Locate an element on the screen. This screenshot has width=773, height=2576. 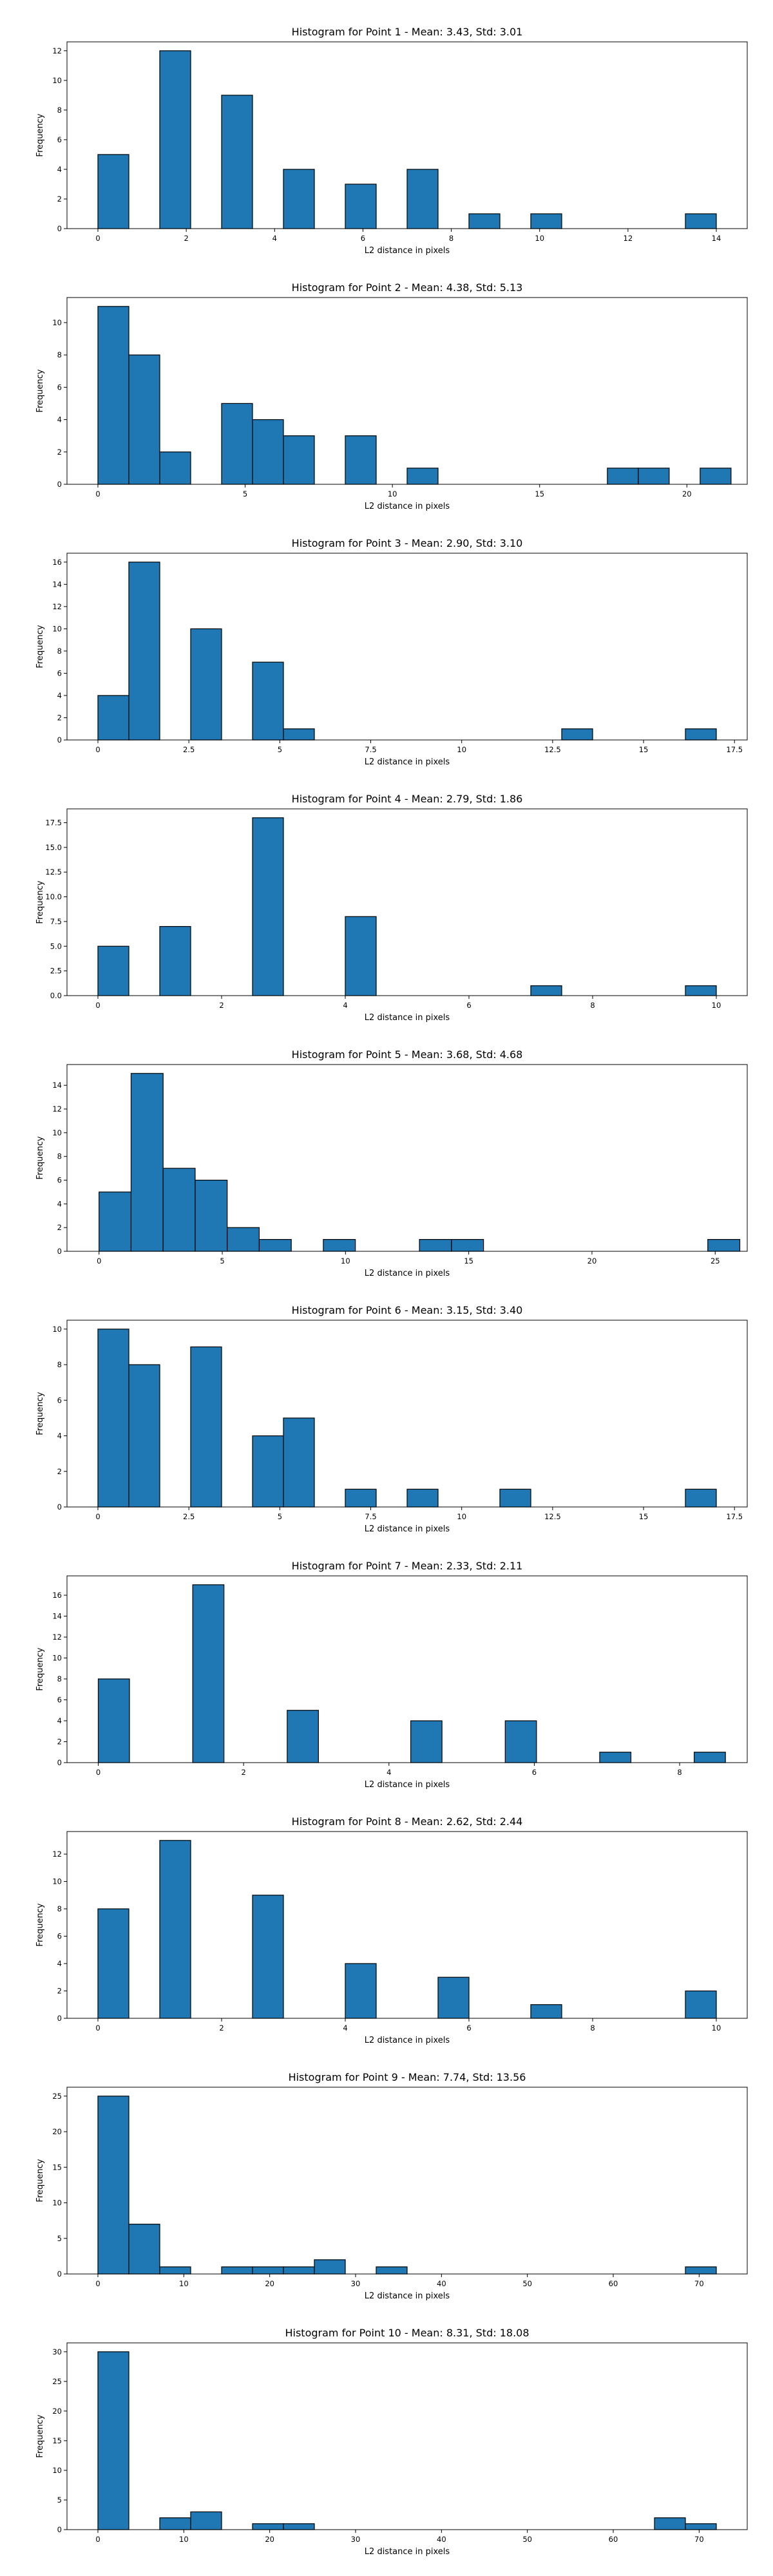
y-tick-label: 16 is located at coordinates (57, 562).